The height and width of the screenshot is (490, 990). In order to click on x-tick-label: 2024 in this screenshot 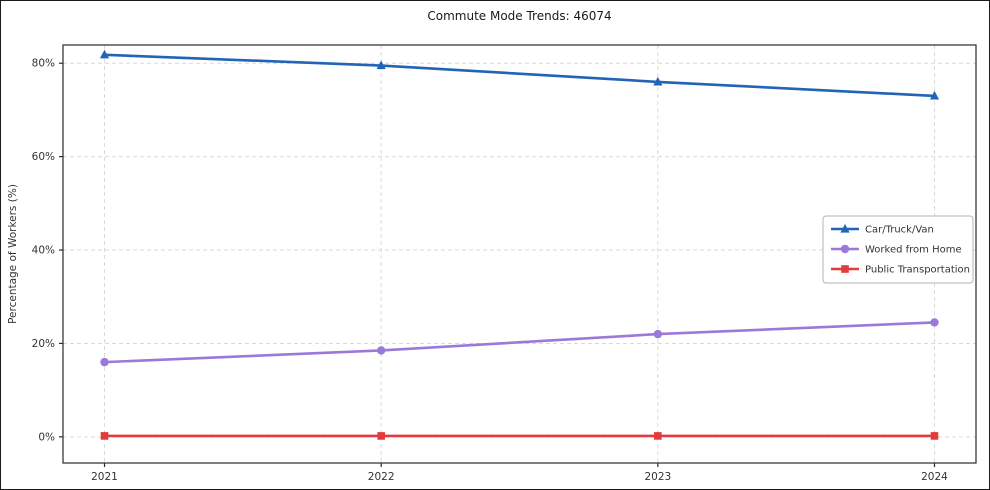, I will do `click(934, 477)`.